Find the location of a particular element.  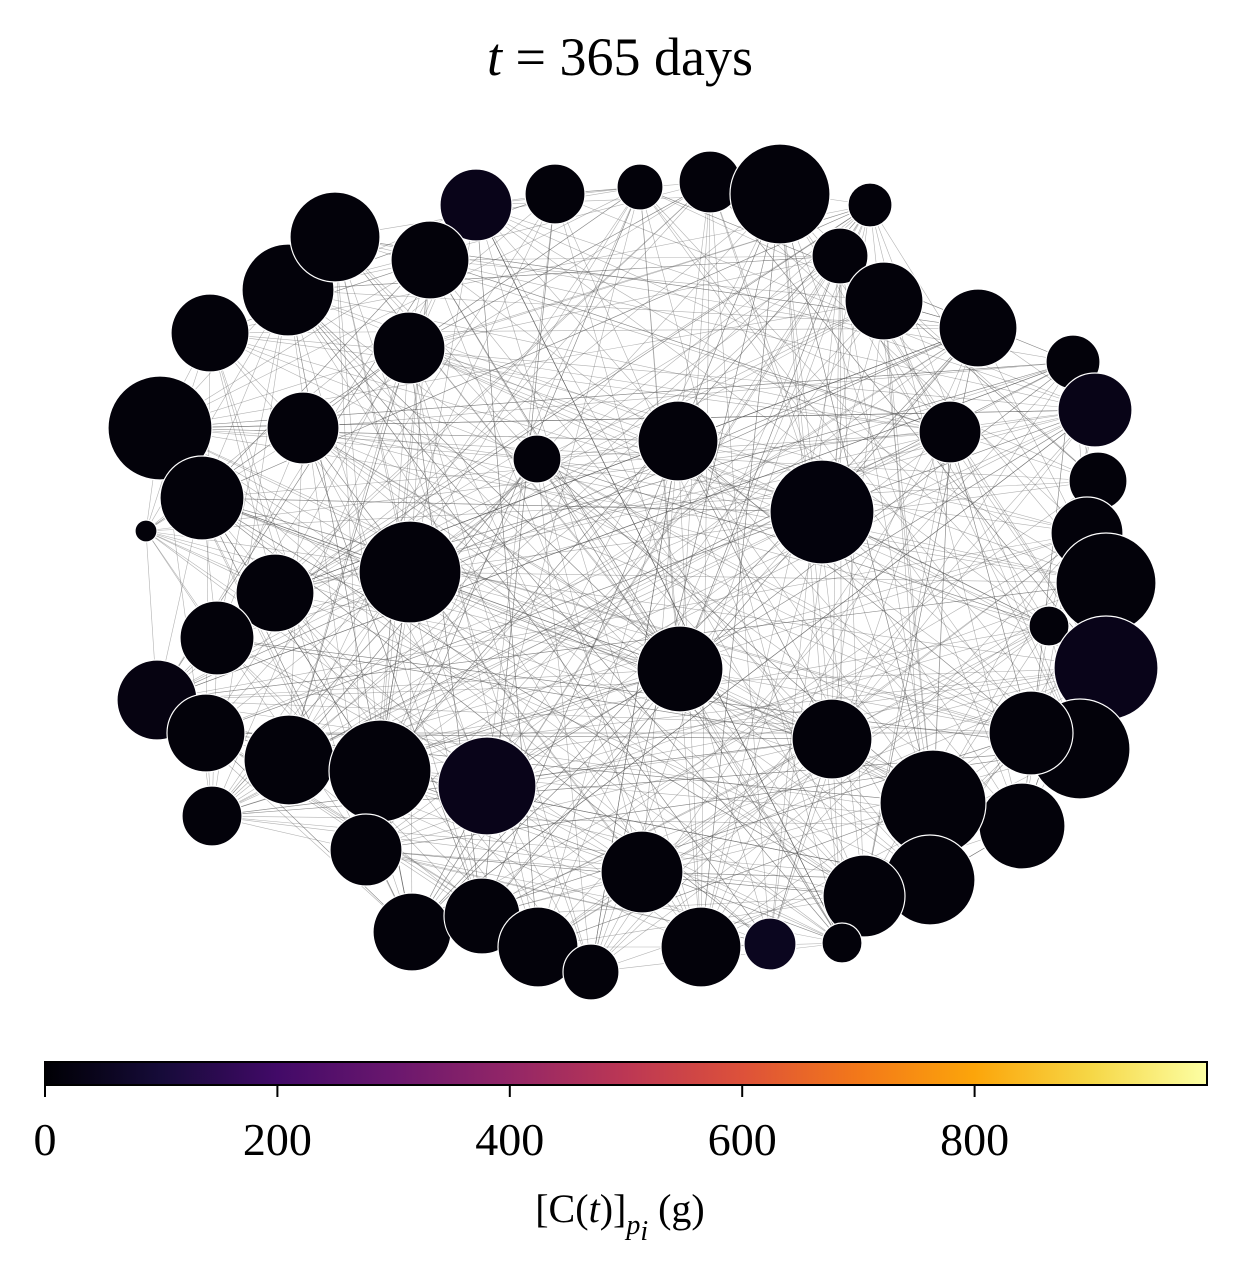

title-variable: t is located at coordinates (495, 57).